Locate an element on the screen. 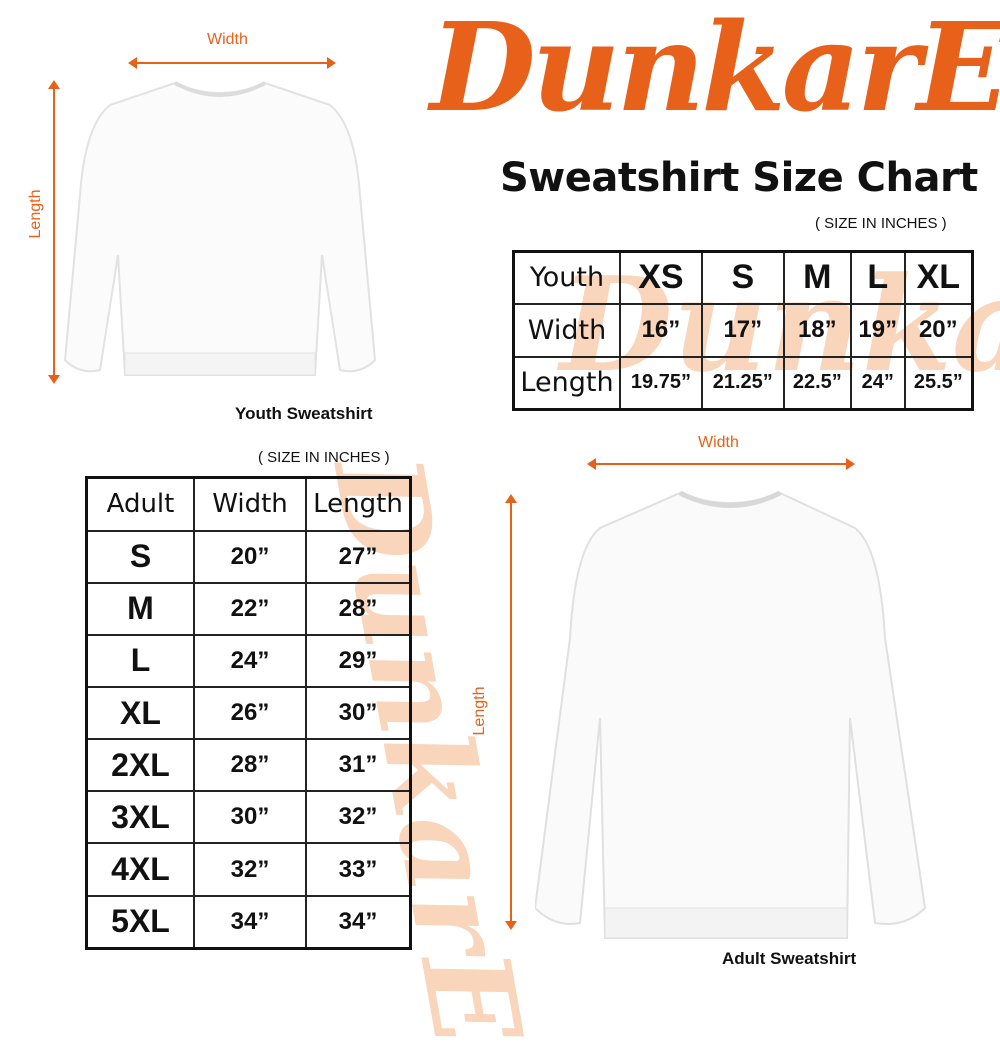 Image resolution: width=1000 pixels, height=1055 pixels. table-row: M 22” 28” is located at coordinates (248, 608).